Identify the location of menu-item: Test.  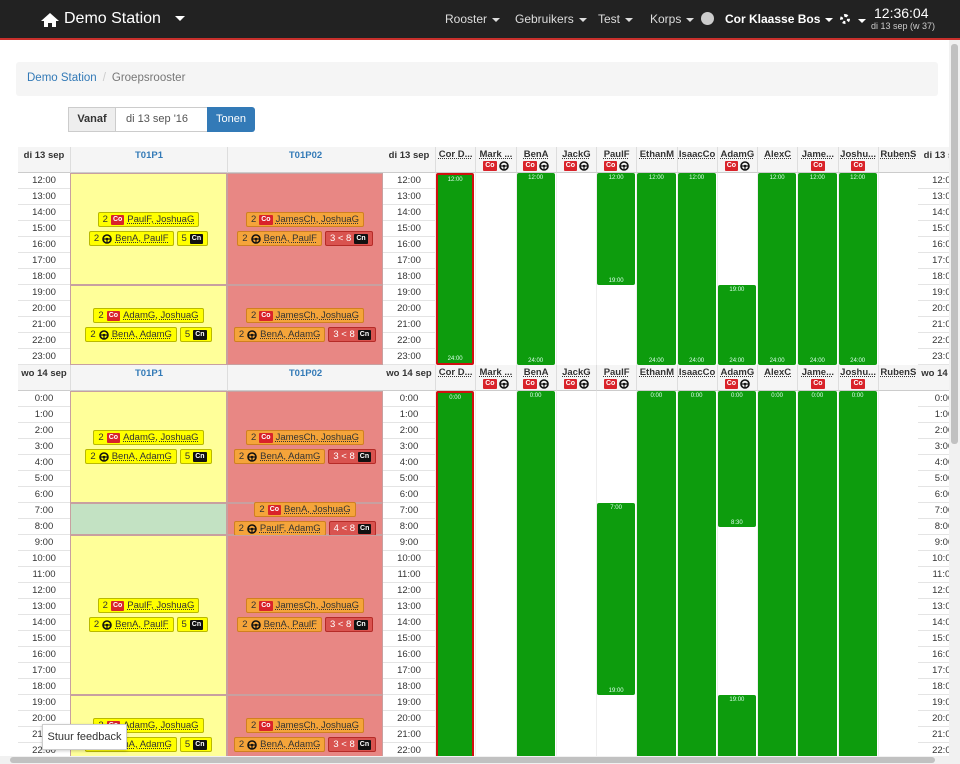
(616, 19).